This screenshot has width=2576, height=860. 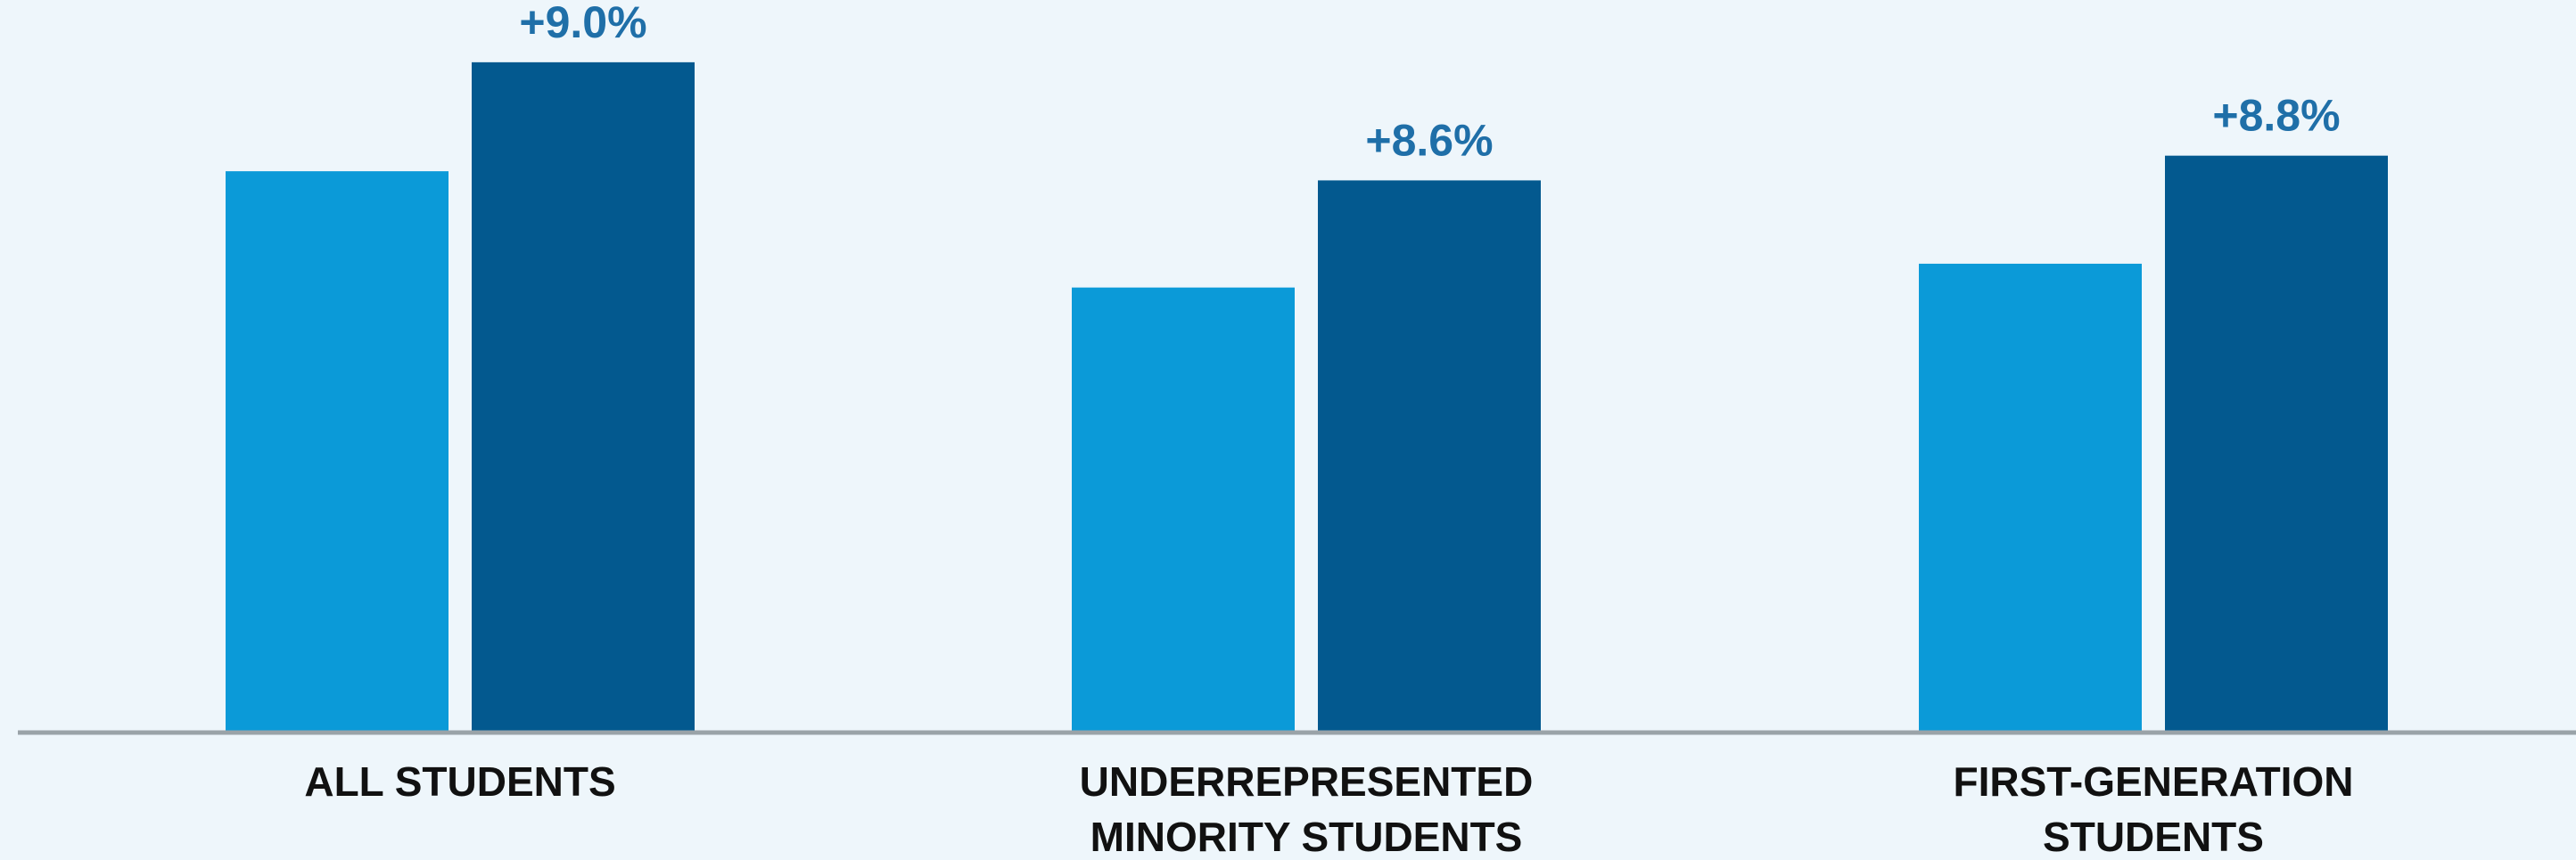 What do you see at coordinates (2276, 116) in the screenshot?
I see `delta-label: +8.8%` at bounding box center [2276, 116].